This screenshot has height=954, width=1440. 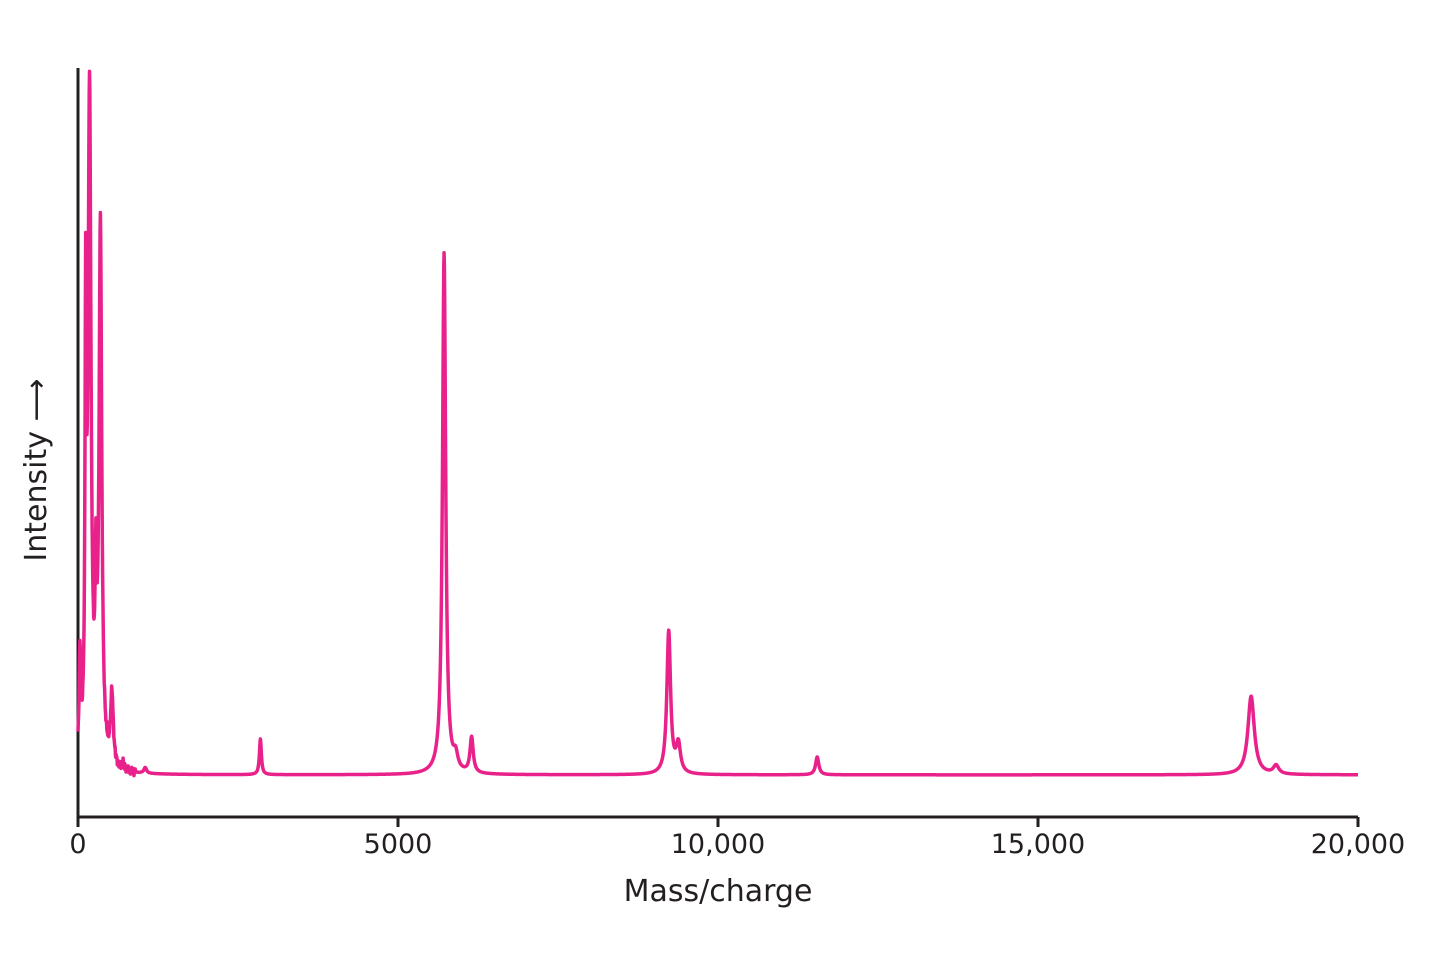 I want to click on x-tick-label: 5000, so click(x=398, y=844).